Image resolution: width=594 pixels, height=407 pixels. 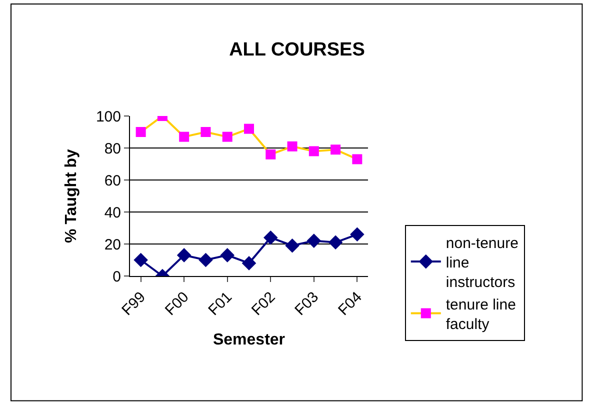 What do you see at coordinates (112, 149) in the screenshot?
I see `y-tick-label: 80` at bounding box center [112, 149].